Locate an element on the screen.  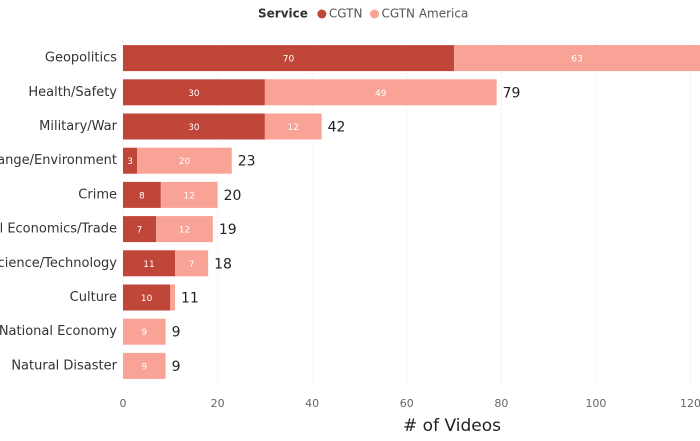
segment-label: 49 is located at coordinates (381, 94).